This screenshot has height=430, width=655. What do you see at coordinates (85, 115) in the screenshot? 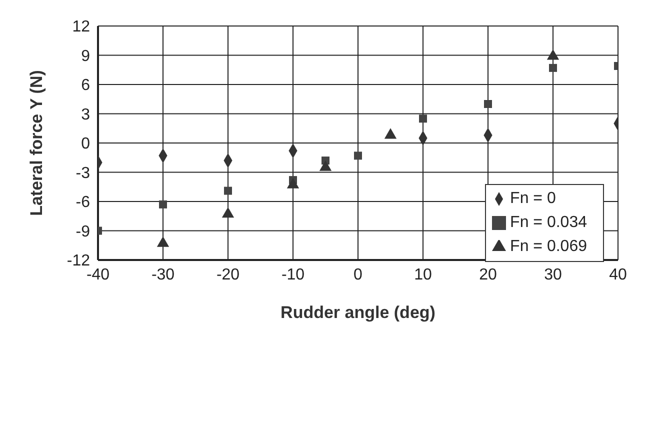
I see `y-tick-label: 3` at bounding box center [85, 115].